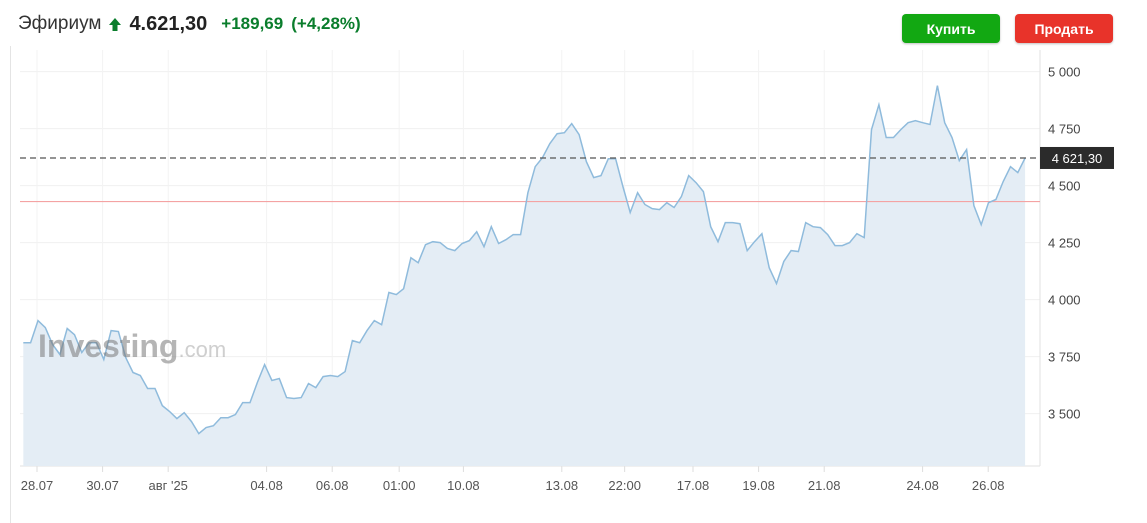  I want to click on x-tick-label: 19.08, so click(758, 485).